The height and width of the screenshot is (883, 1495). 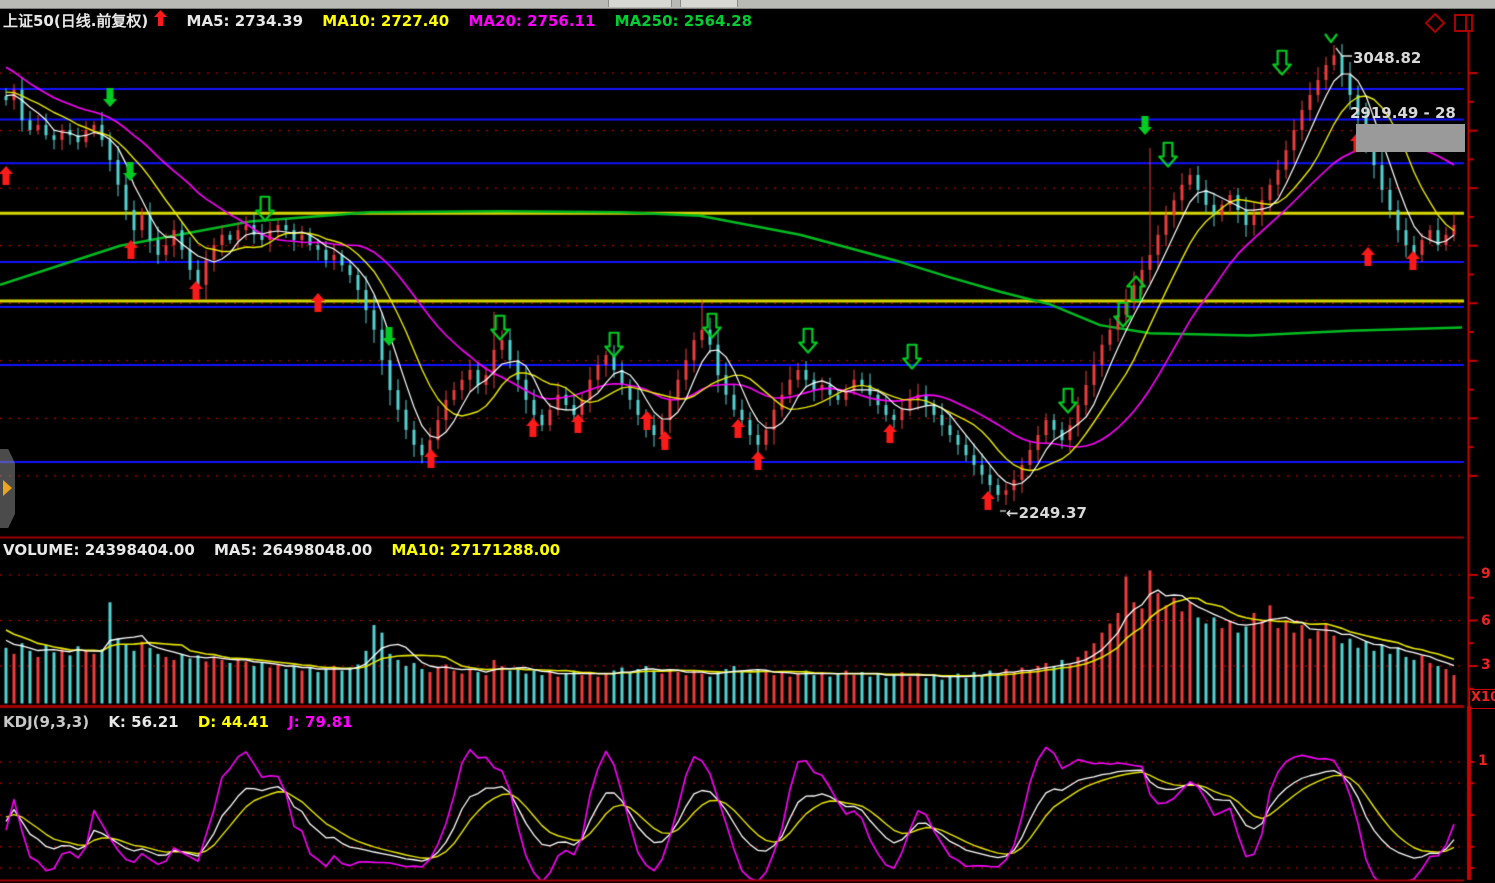 What do you see at coordinates (683, 21) in the screenshot?
I see `ma250-value: MA250: 2564.28` at bounding box center [683, 21].